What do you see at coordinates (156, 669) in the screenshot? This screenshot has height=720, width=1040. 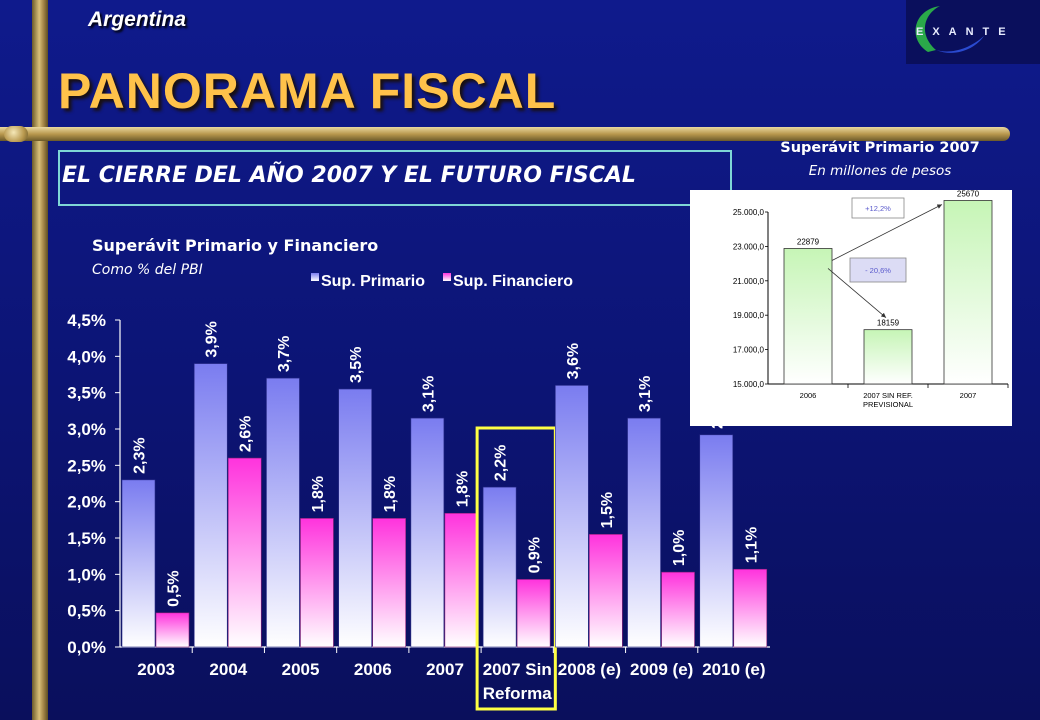 I see `x-tick-label: 2003` at bounding box center [156, 669].